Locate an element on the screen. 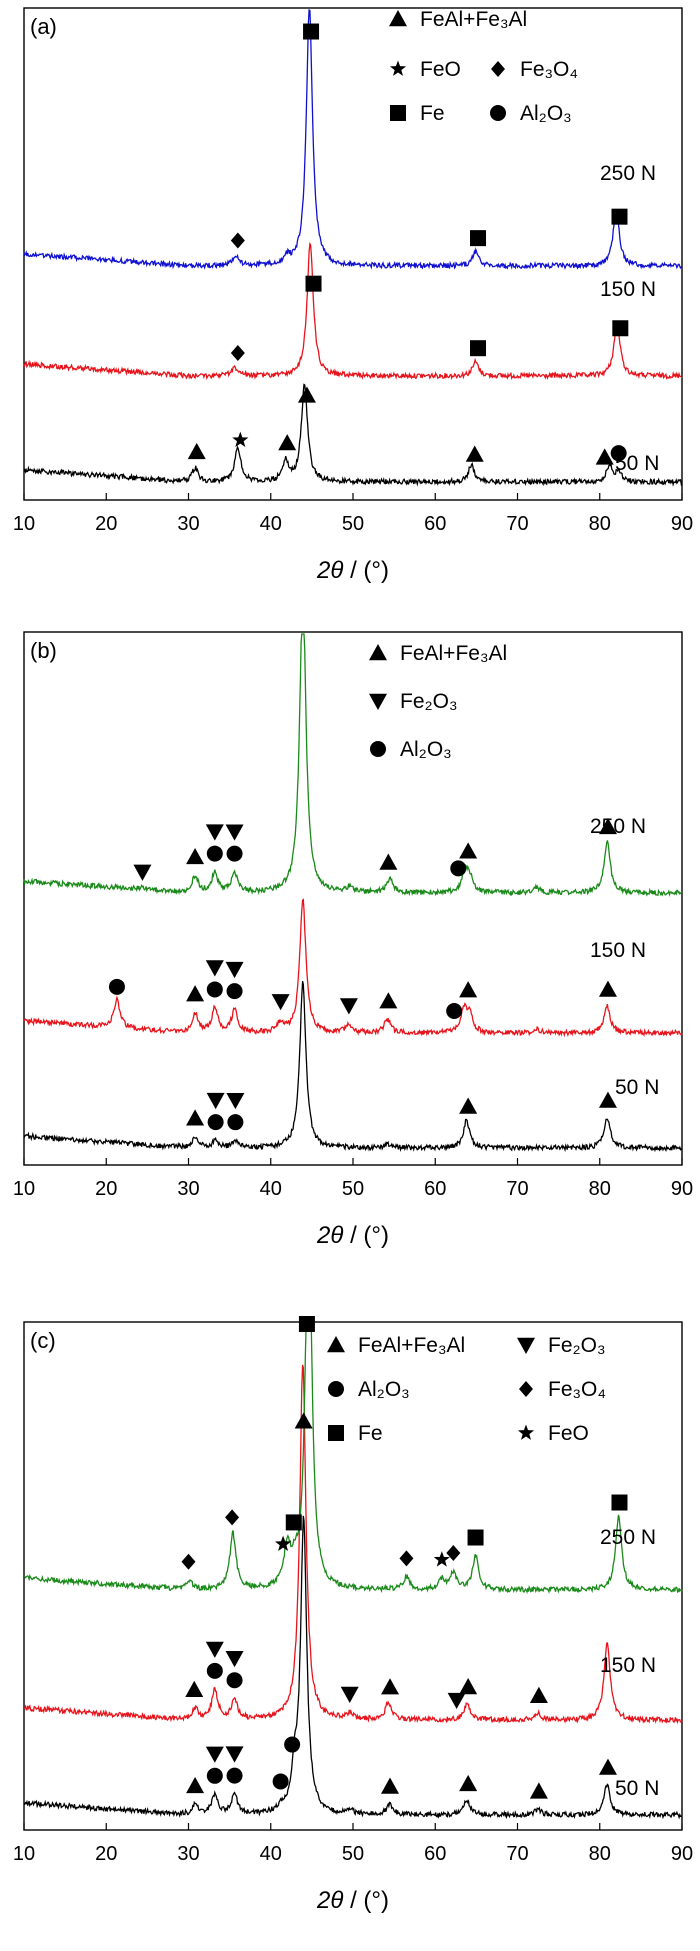 The width and height of the screenshot is (700, 1951). legend-label: Fe₃O₄ is located at coordinates (549, 69).